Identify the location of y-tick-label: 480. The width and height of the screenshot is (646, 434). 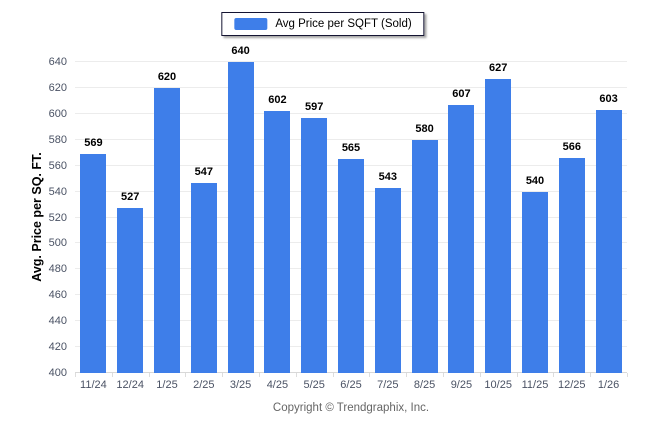
(57, 269).